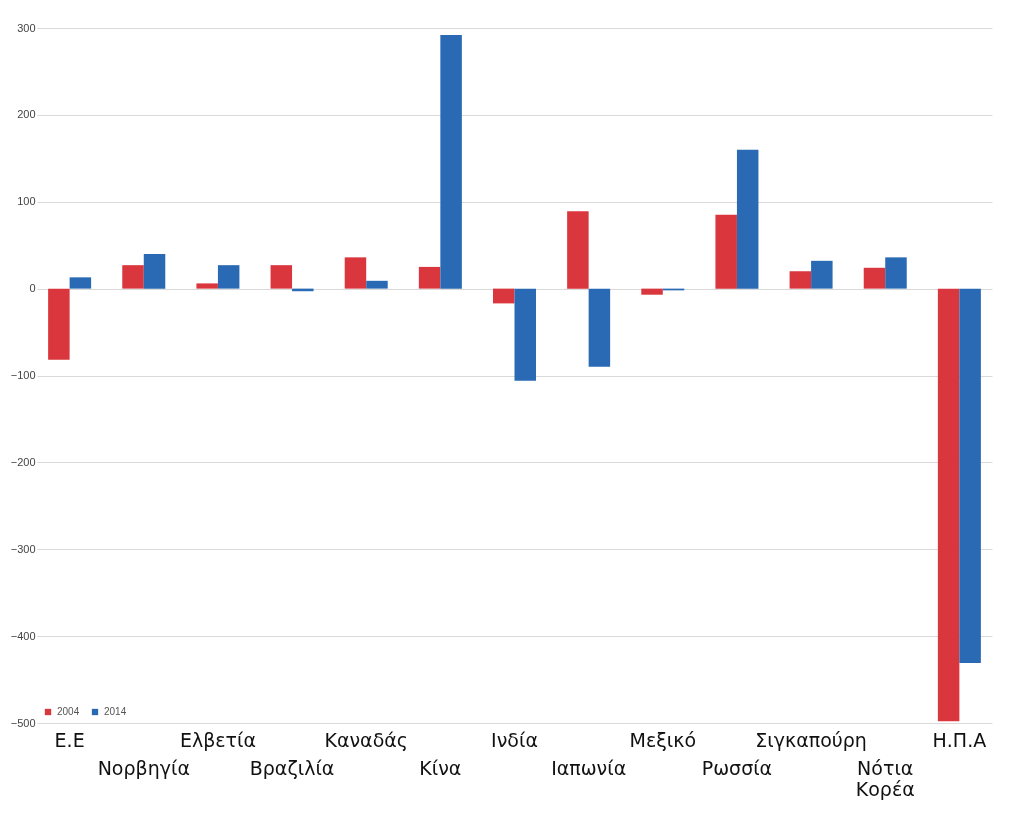 Image resolution: width=1016 pixels, height=818 pixels. What do you see at coordinates (959, 739) in the screenshot?
I see `x-tick-label: Η.Π.Α` at bounding box center [959, 739].